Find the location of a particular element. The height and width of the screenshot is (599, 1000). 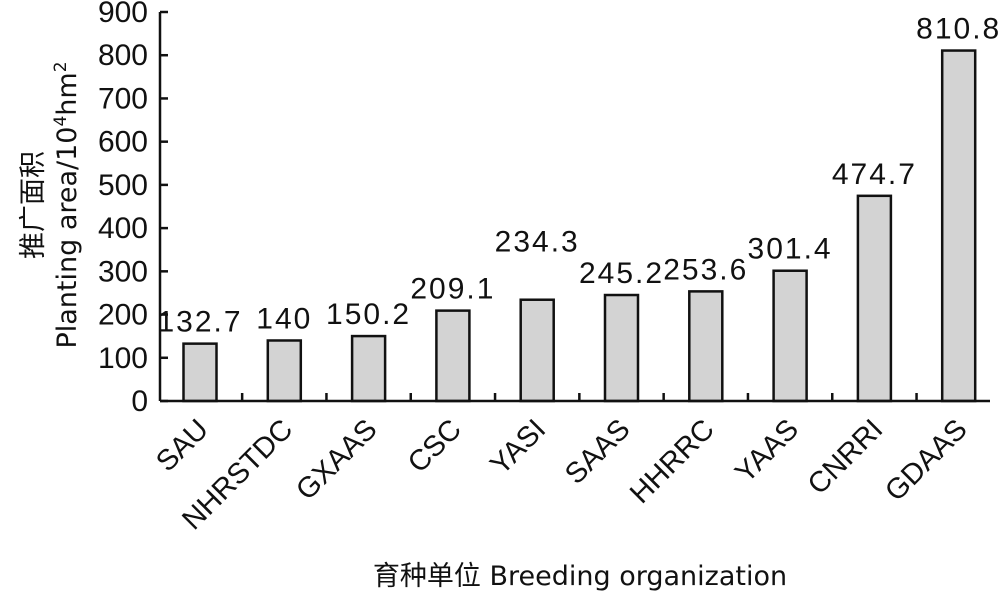

category-label: SAU is located at coordinates (182, 445).